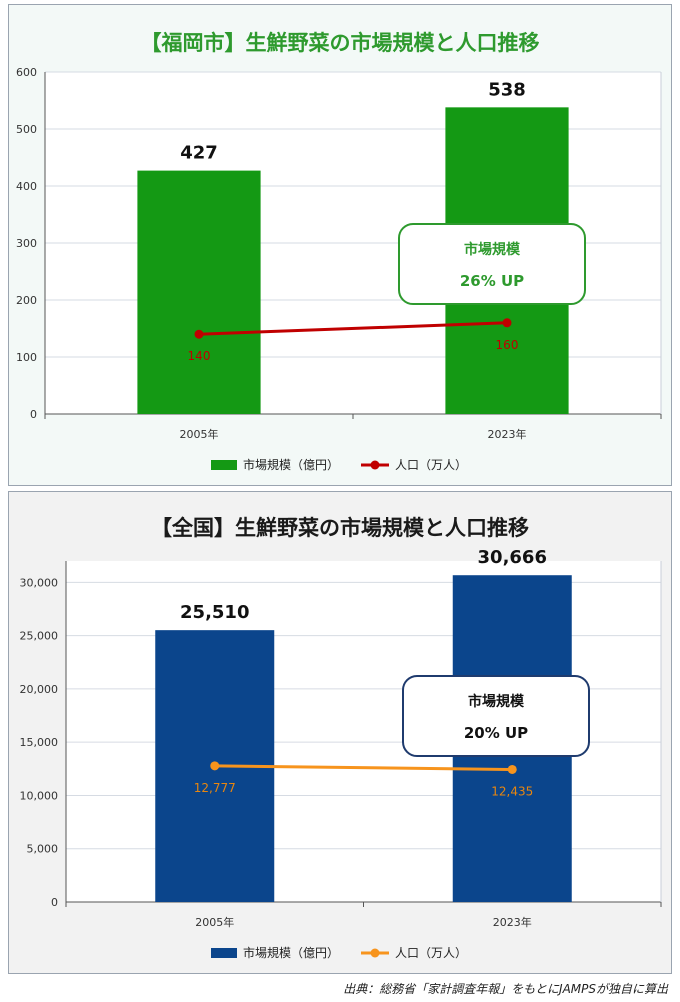 Image resolution: width=680 pixels, height=1002 pixels. I want to click on y-tick-label: 15,000, so click(39, 742).